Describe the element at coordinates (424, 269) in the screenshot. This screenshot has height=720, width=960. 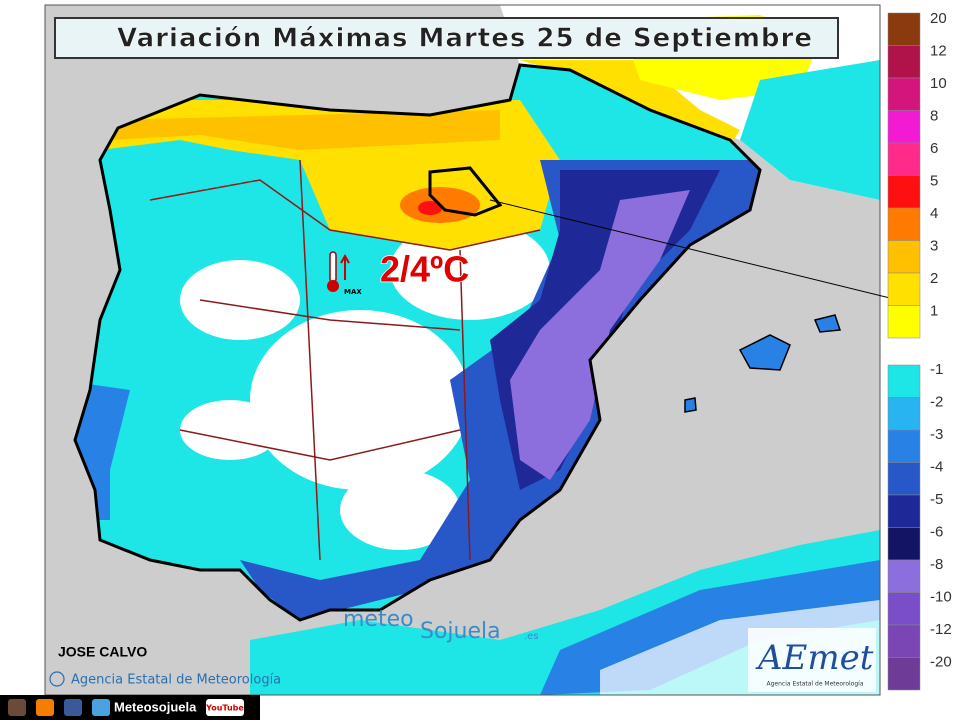
I see `annotation-value: 2/4ºC` at that location.